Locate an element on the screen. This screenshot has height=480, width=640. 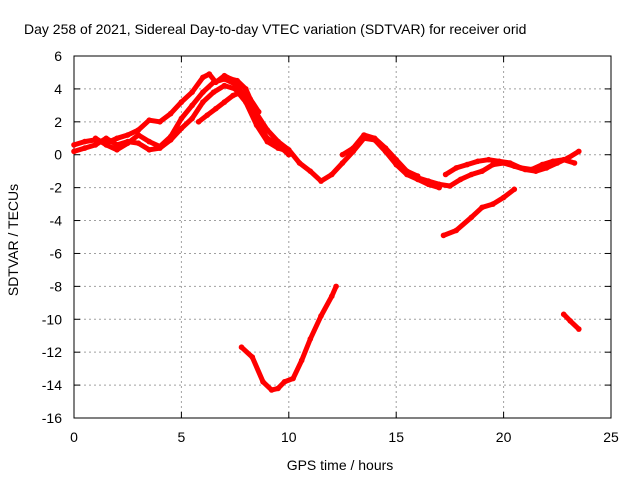
y-tick-label: 4 is located at coordinates (58, 89).